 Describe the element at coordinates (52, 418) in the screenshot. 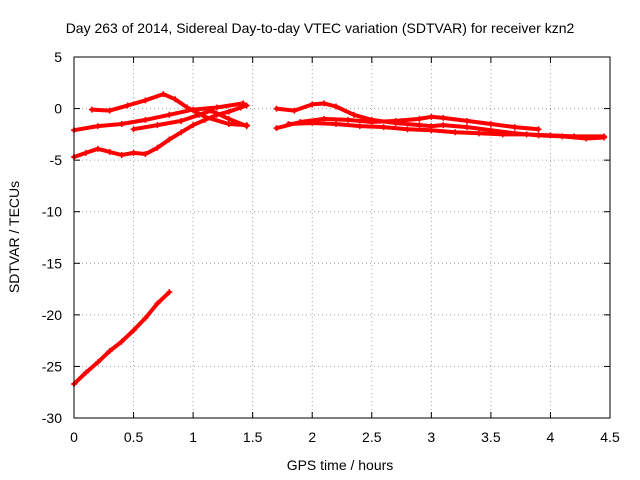

I see `y-tick-label: -30` at that location.